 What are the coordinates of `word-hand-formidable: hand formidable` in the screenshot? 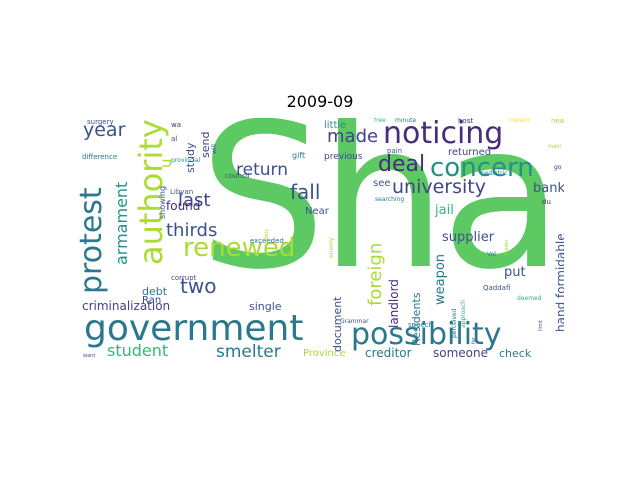 It's located at (559, 282).